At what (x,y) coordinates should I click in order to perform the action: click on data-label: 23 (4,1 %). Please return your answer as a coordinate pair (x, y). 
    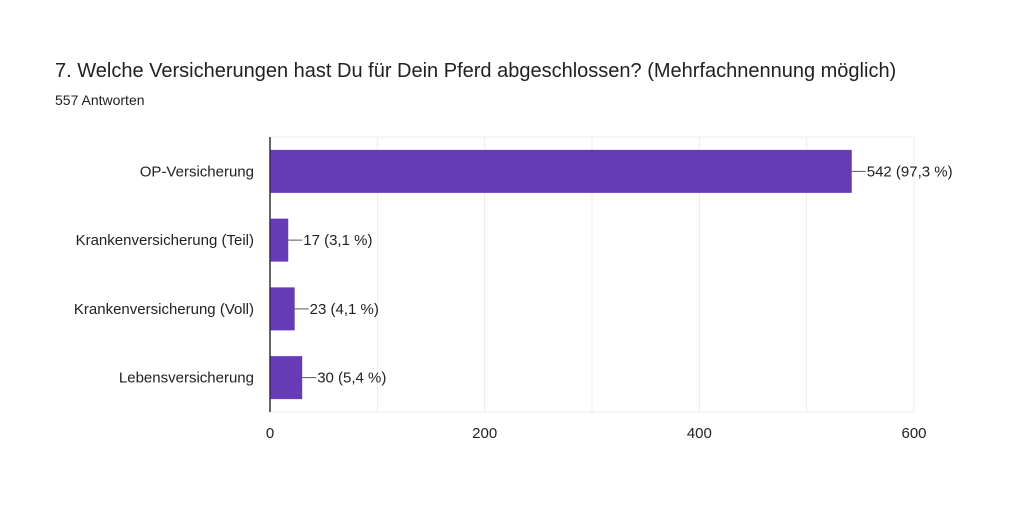
    Looking at the image, I should click on (344, 309).